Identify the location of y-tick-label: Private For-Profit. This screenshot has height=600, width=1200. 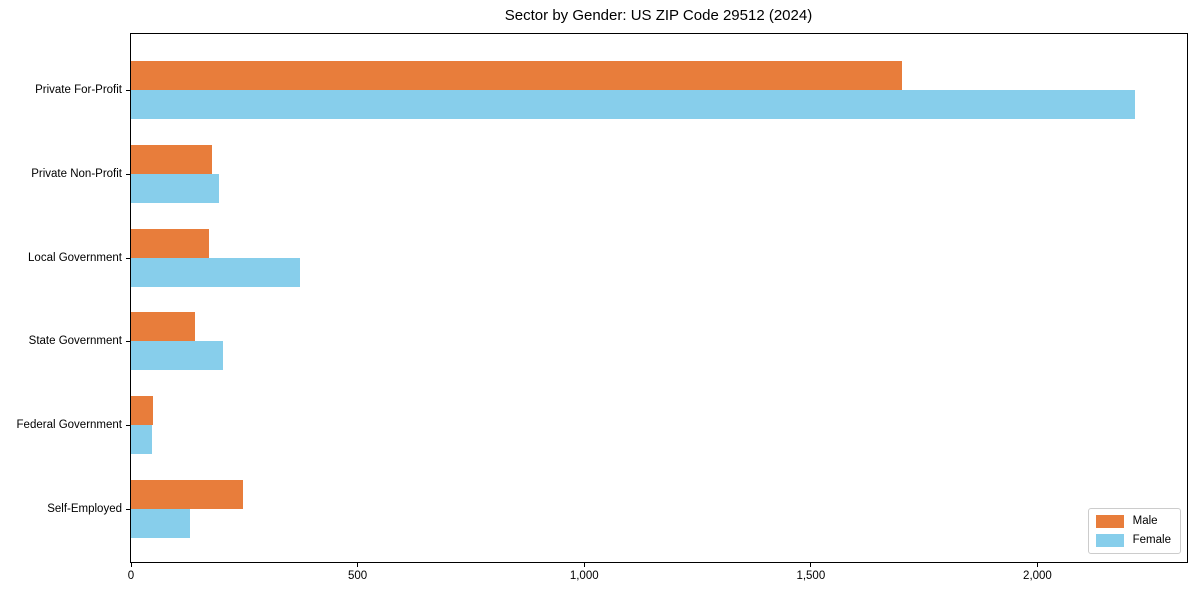
(78, 90).